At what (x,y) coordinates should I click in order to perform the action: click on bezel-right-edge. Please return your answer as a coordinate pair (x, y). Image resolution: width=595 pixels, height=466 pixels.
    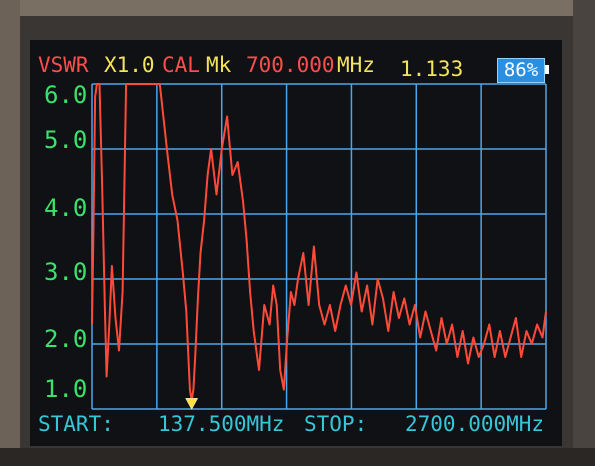
    Looking at the image, I should click on (584, 233).